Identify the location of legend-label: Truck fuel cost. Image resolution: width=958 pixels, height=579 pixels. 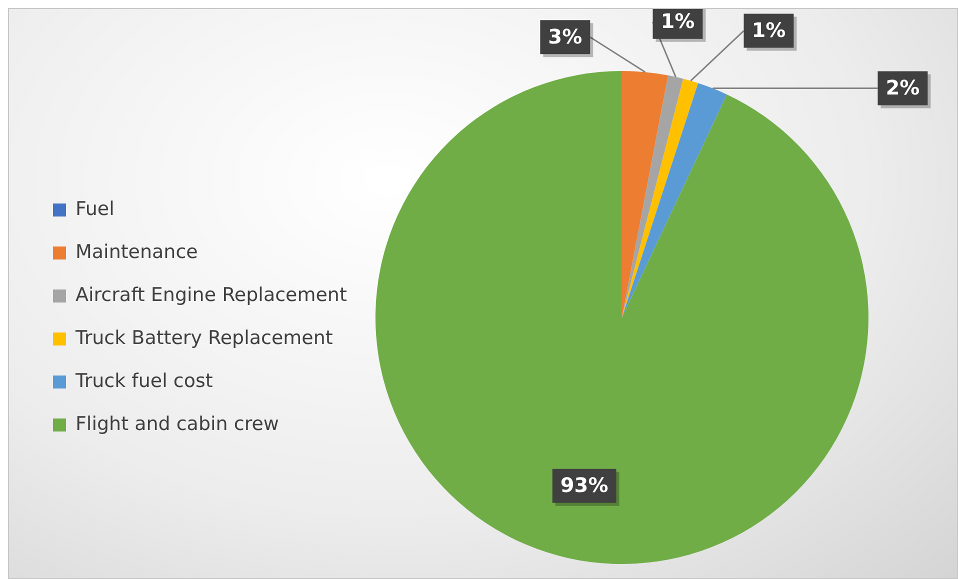
(143, 381).